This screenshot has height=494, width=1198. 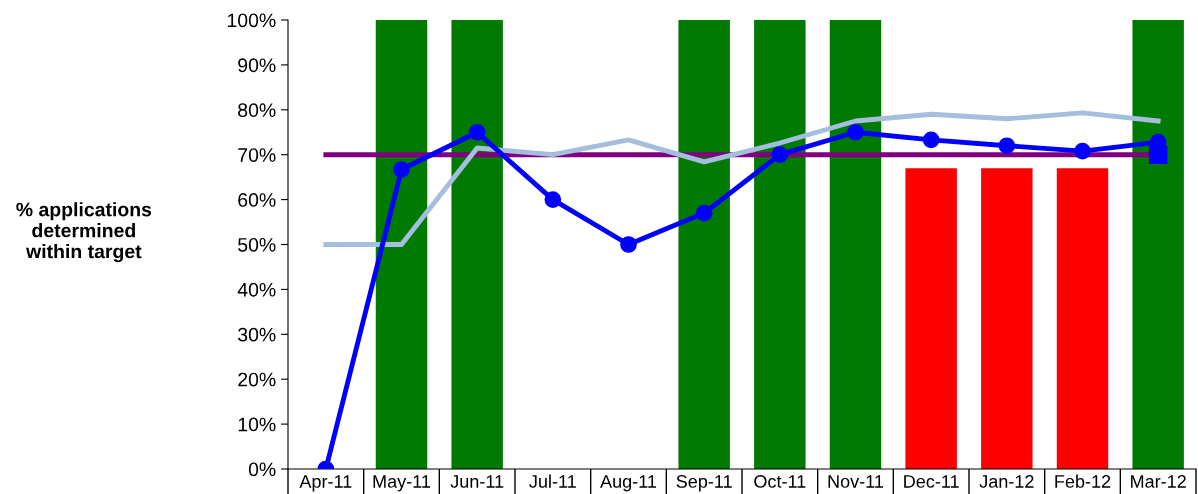 What do you see at coordinates (931, 481) in the screenshot?
I see `x-tick-label: Dec-11` at bounding box center [931, 481].